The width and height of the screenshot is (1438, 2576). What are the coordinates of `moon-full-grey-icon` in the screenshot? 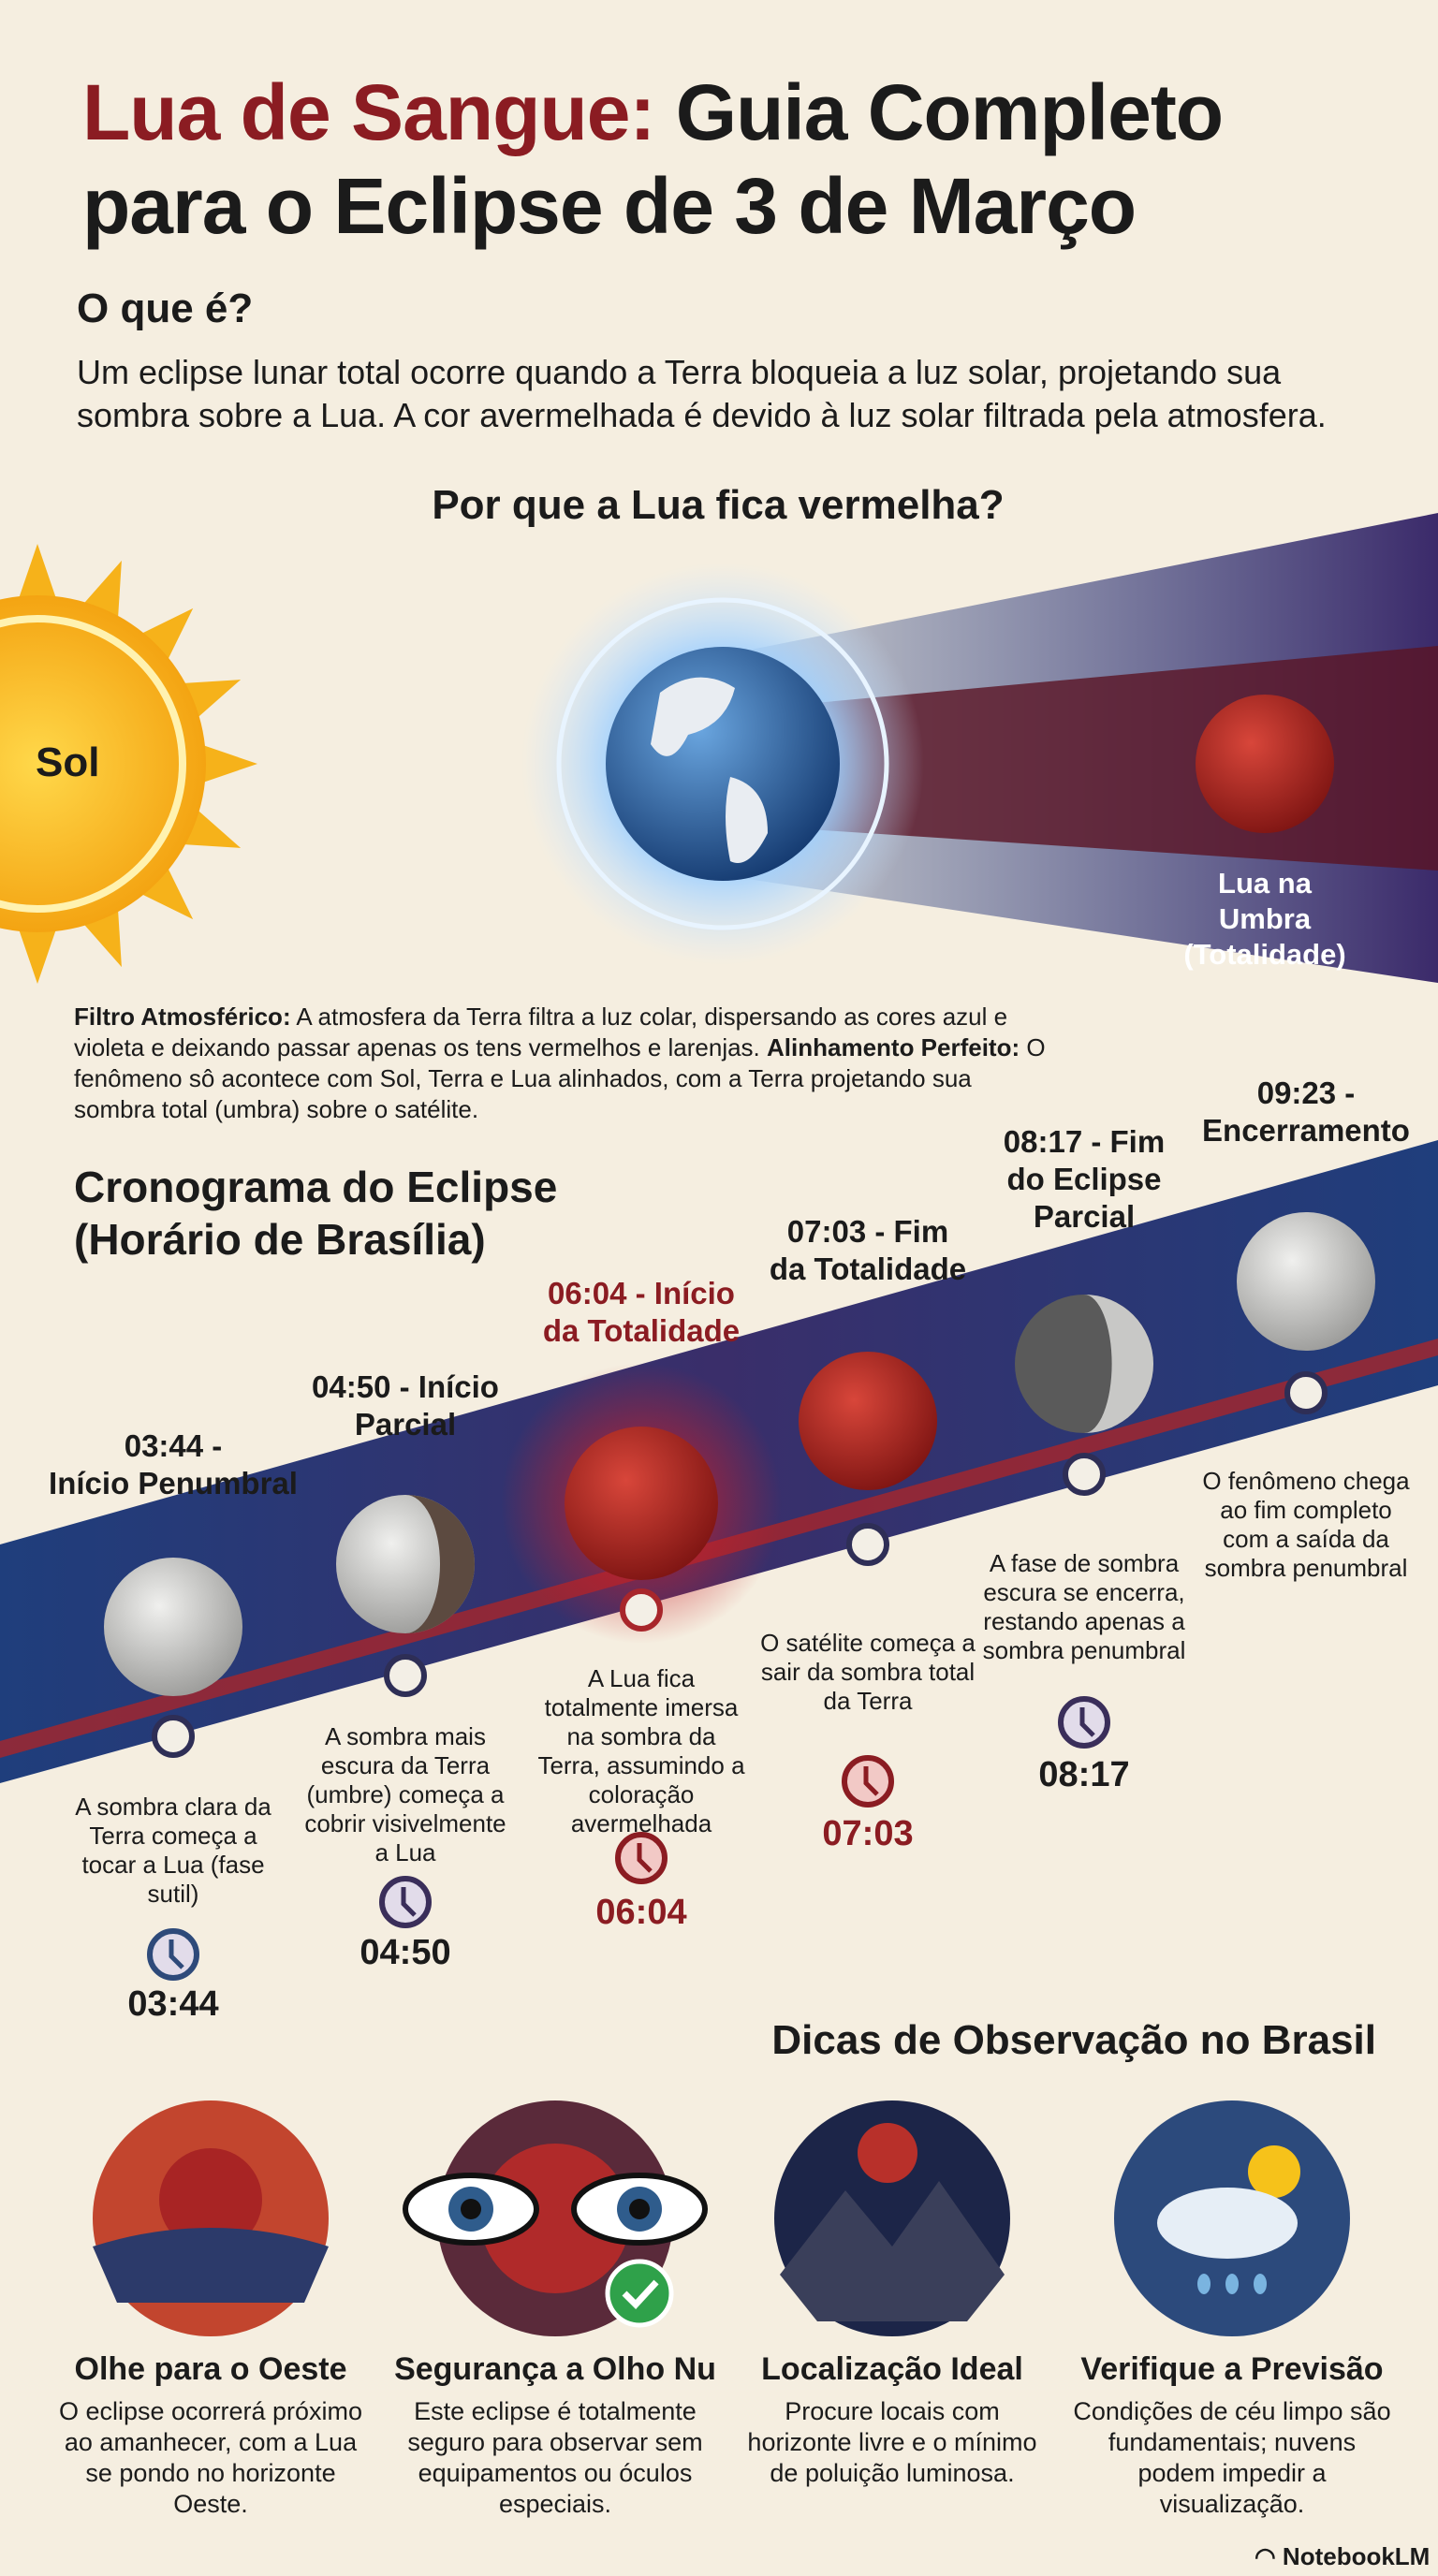 It's located at (173, 1627).